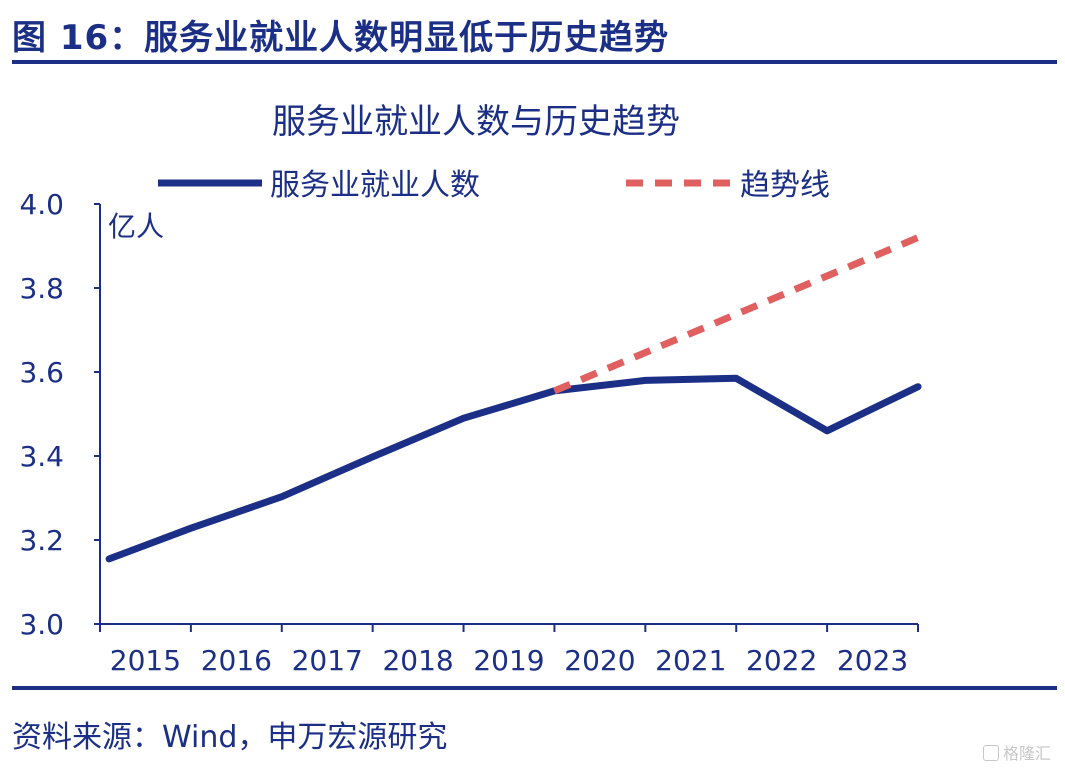 The width and height of the screenshot is (1065, 770). What do you see at coordinates (41, 456) in the screenshot?
I see `y-tick-label: 3.4` at bounding box center [41, 456].